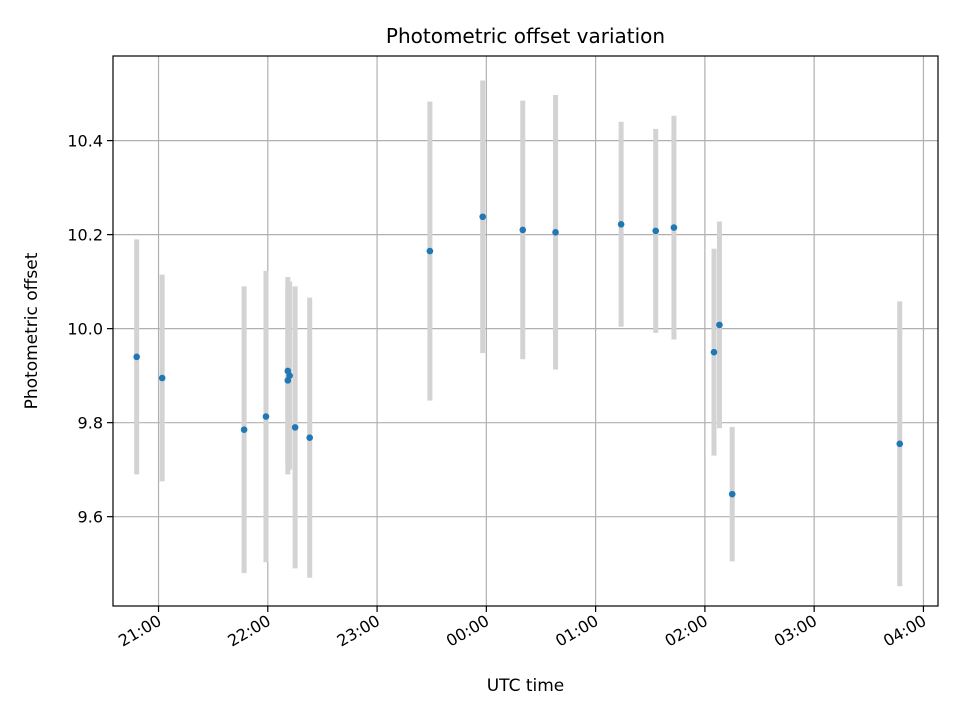 This screenshot has width=960, height=720. What do you see at coordinates (525, 36) in the screenshot?
I see `chart-title: Photometric offset variation` at bounding box center [525, 36].